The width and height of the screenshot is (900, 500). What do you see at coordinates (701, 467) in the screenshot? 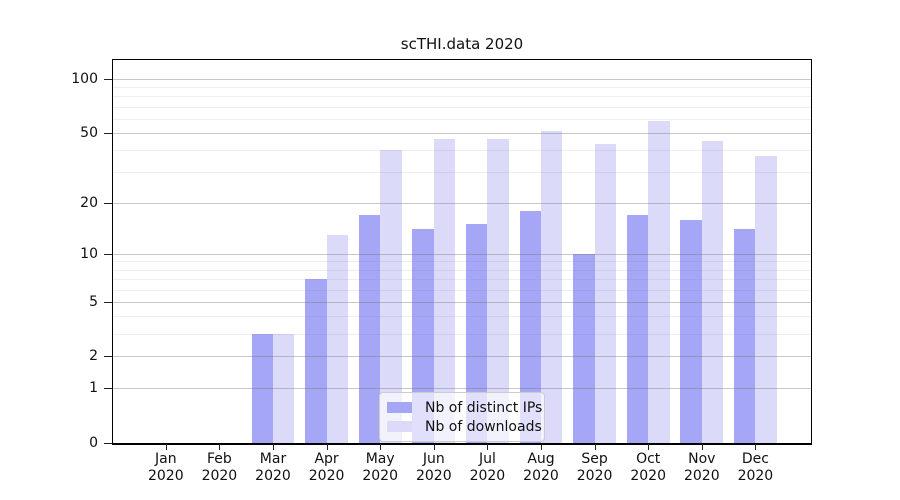
I see `x-tick-label-nov: Nov 2020` at bounding box center [701, 467].